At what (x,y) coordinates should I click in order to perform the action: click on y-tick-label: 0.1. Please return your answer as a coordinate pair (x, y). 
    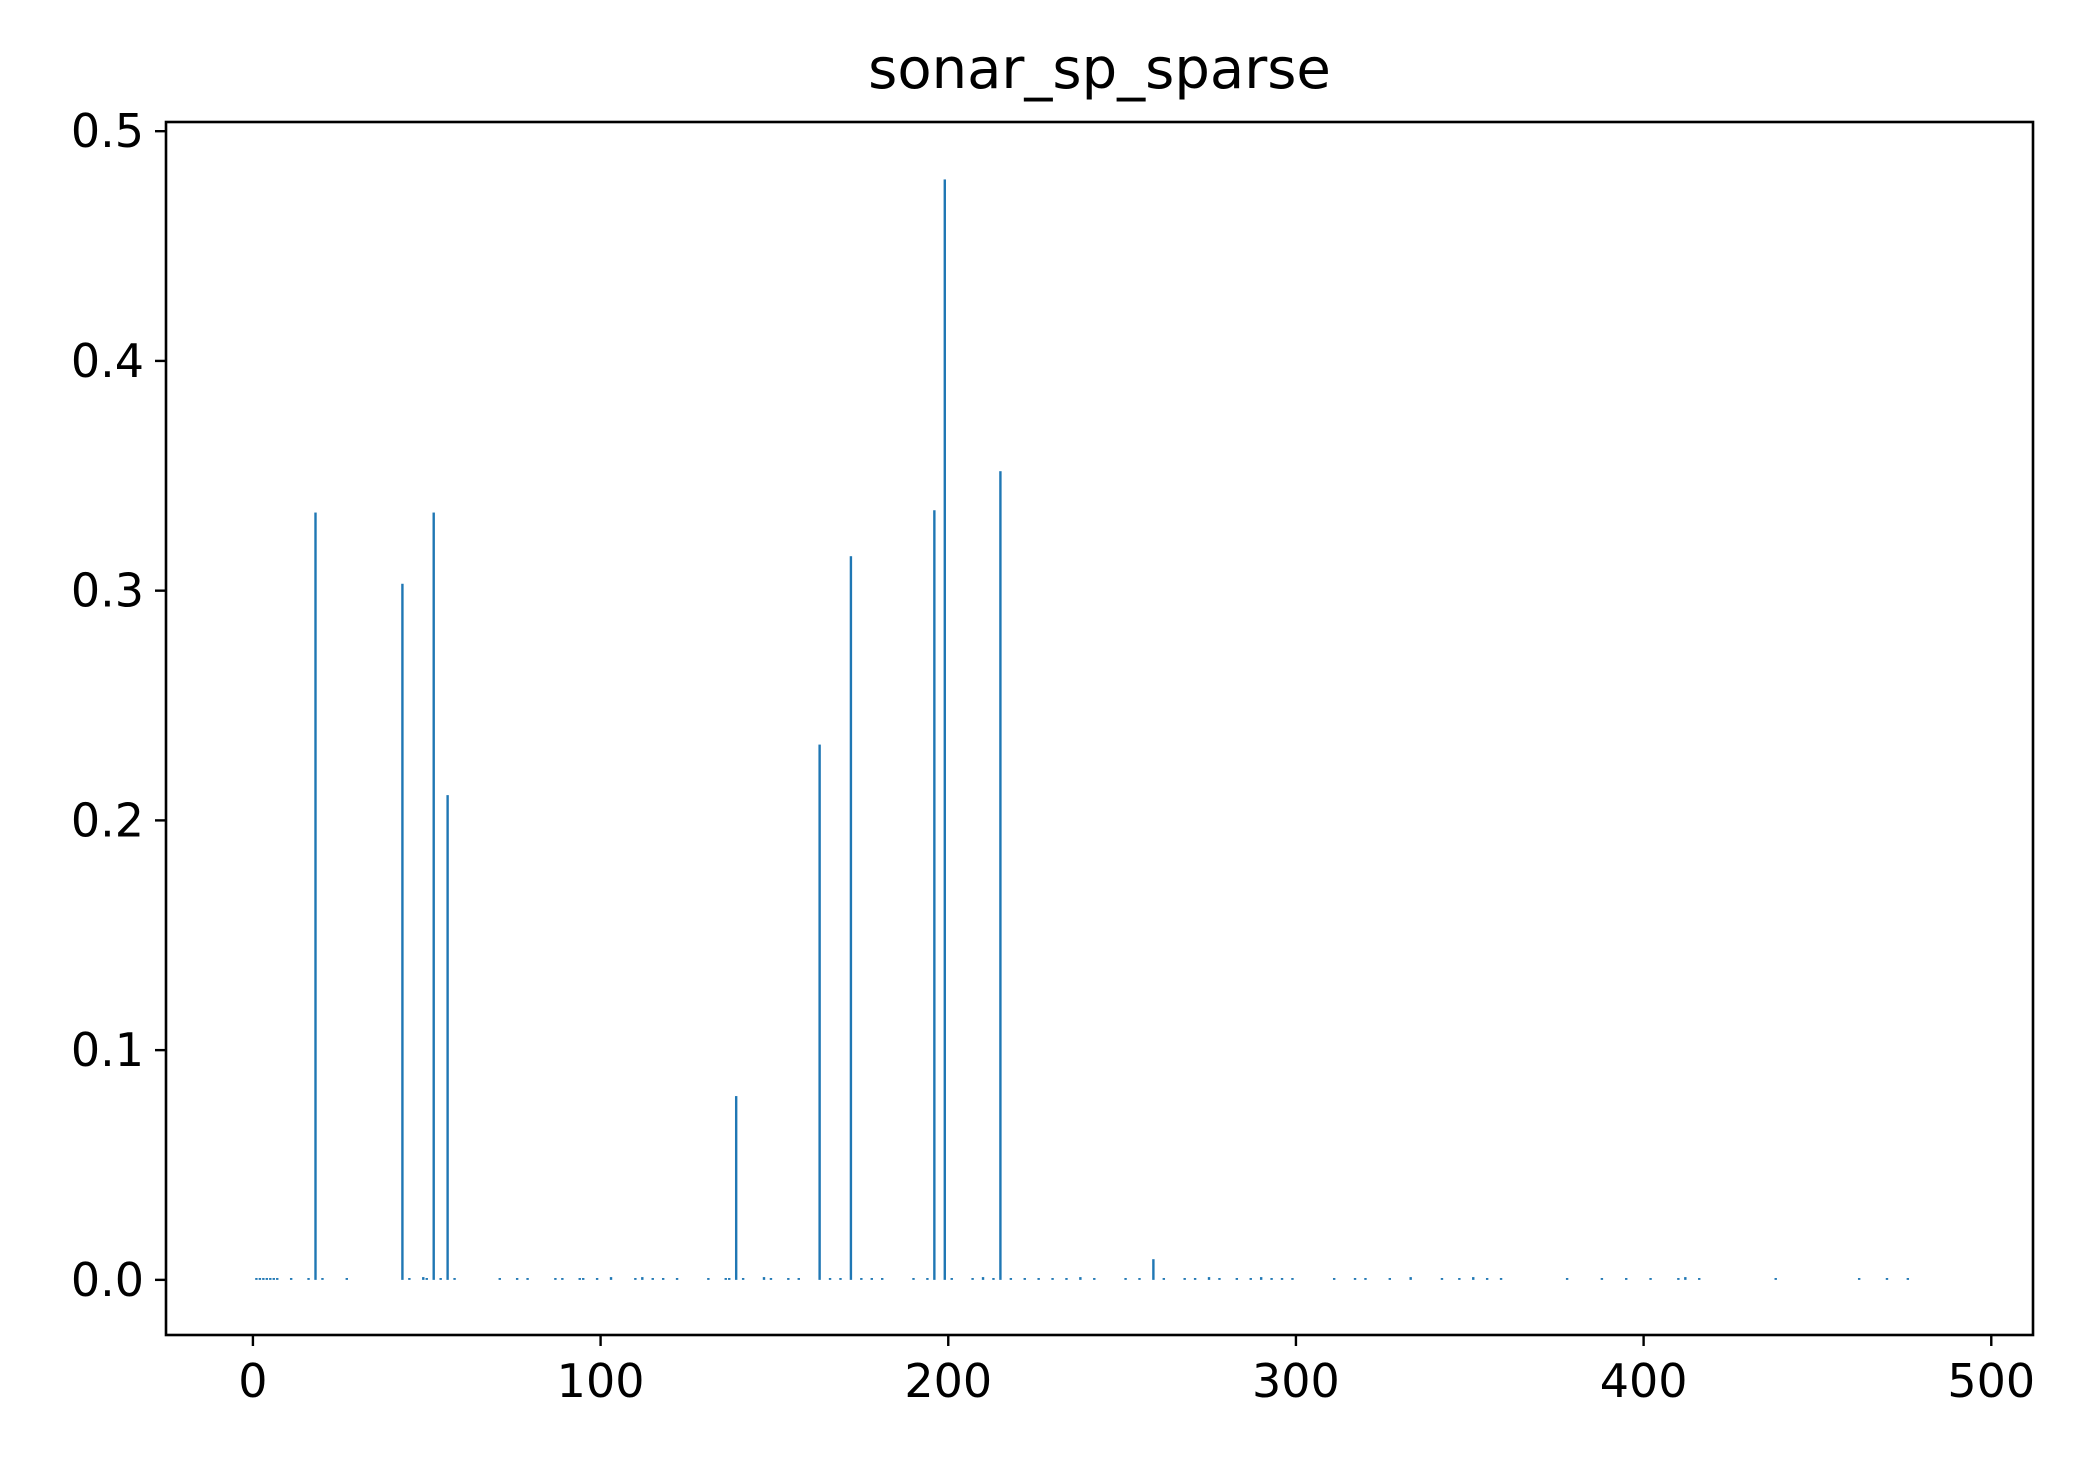
    Looking at the image, I should click on (107, 1050).